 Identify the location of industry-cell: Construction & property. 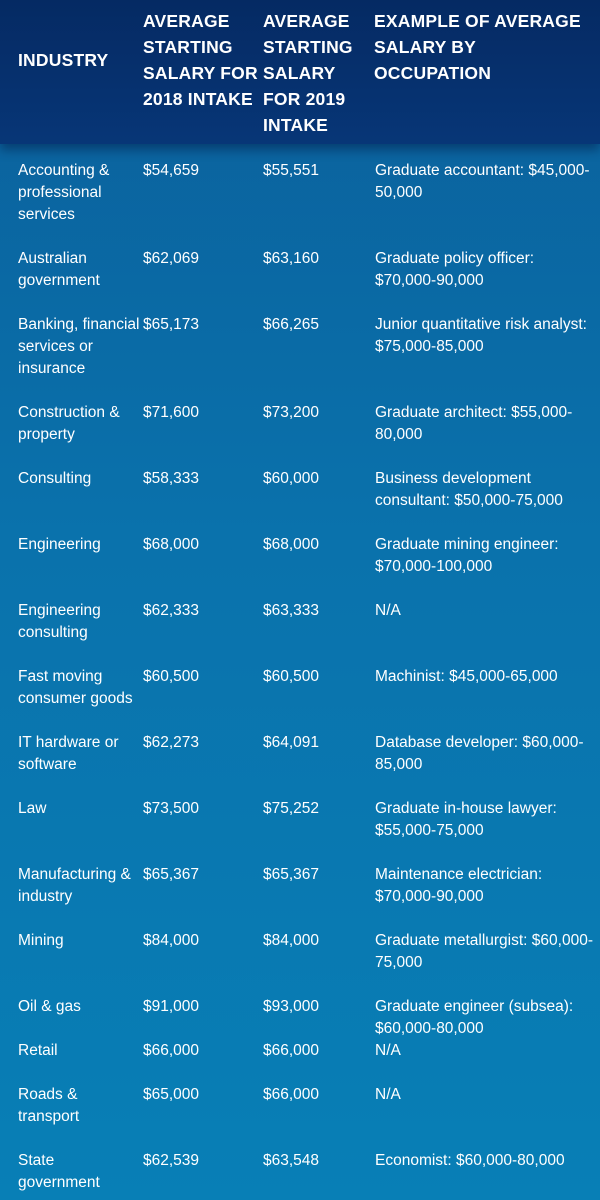
(69, 423).